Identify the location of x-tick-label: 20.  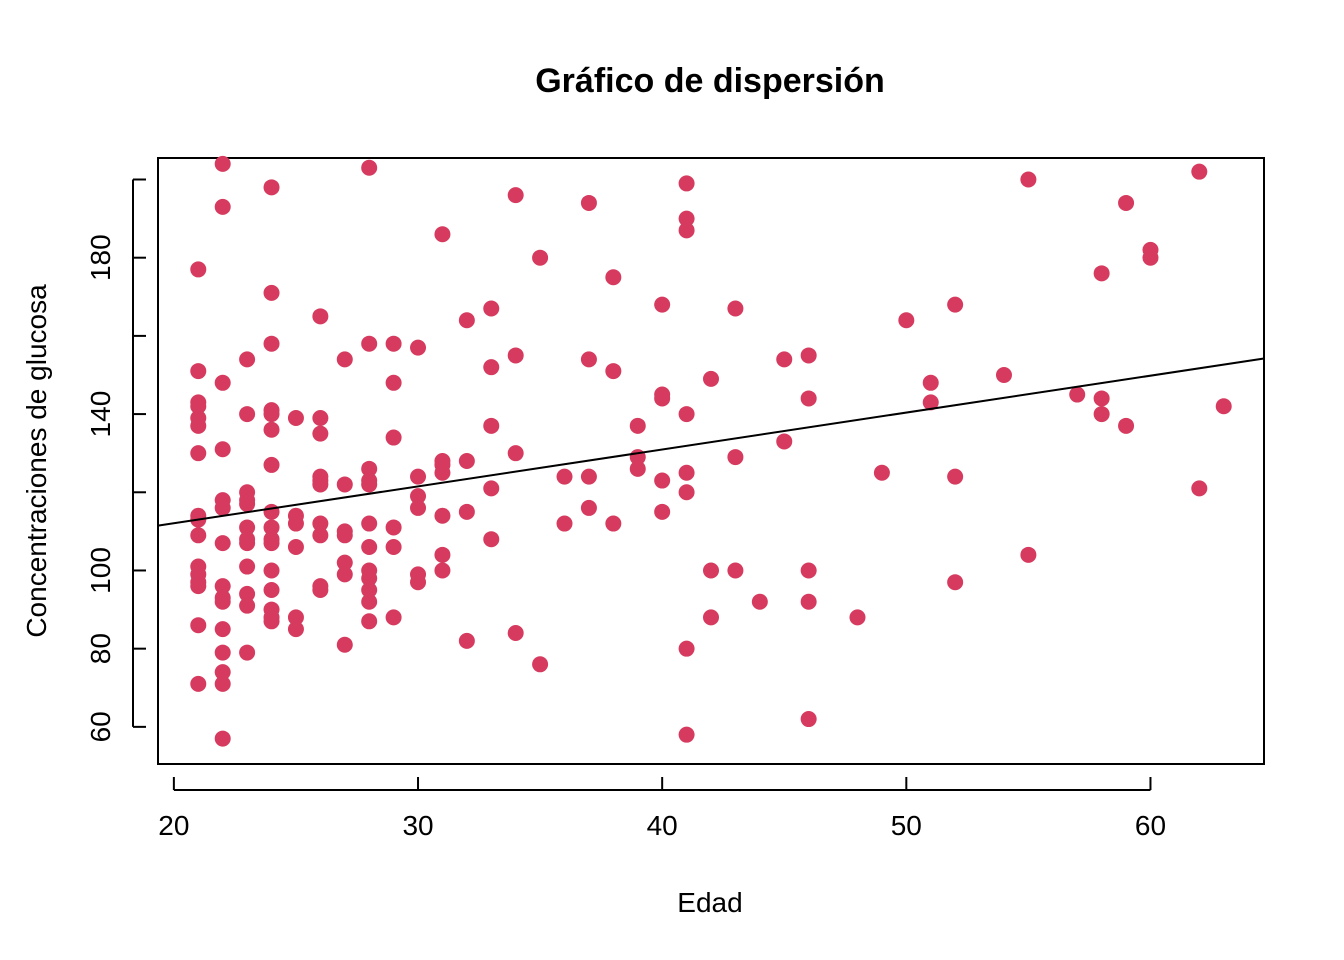
(173, 825).